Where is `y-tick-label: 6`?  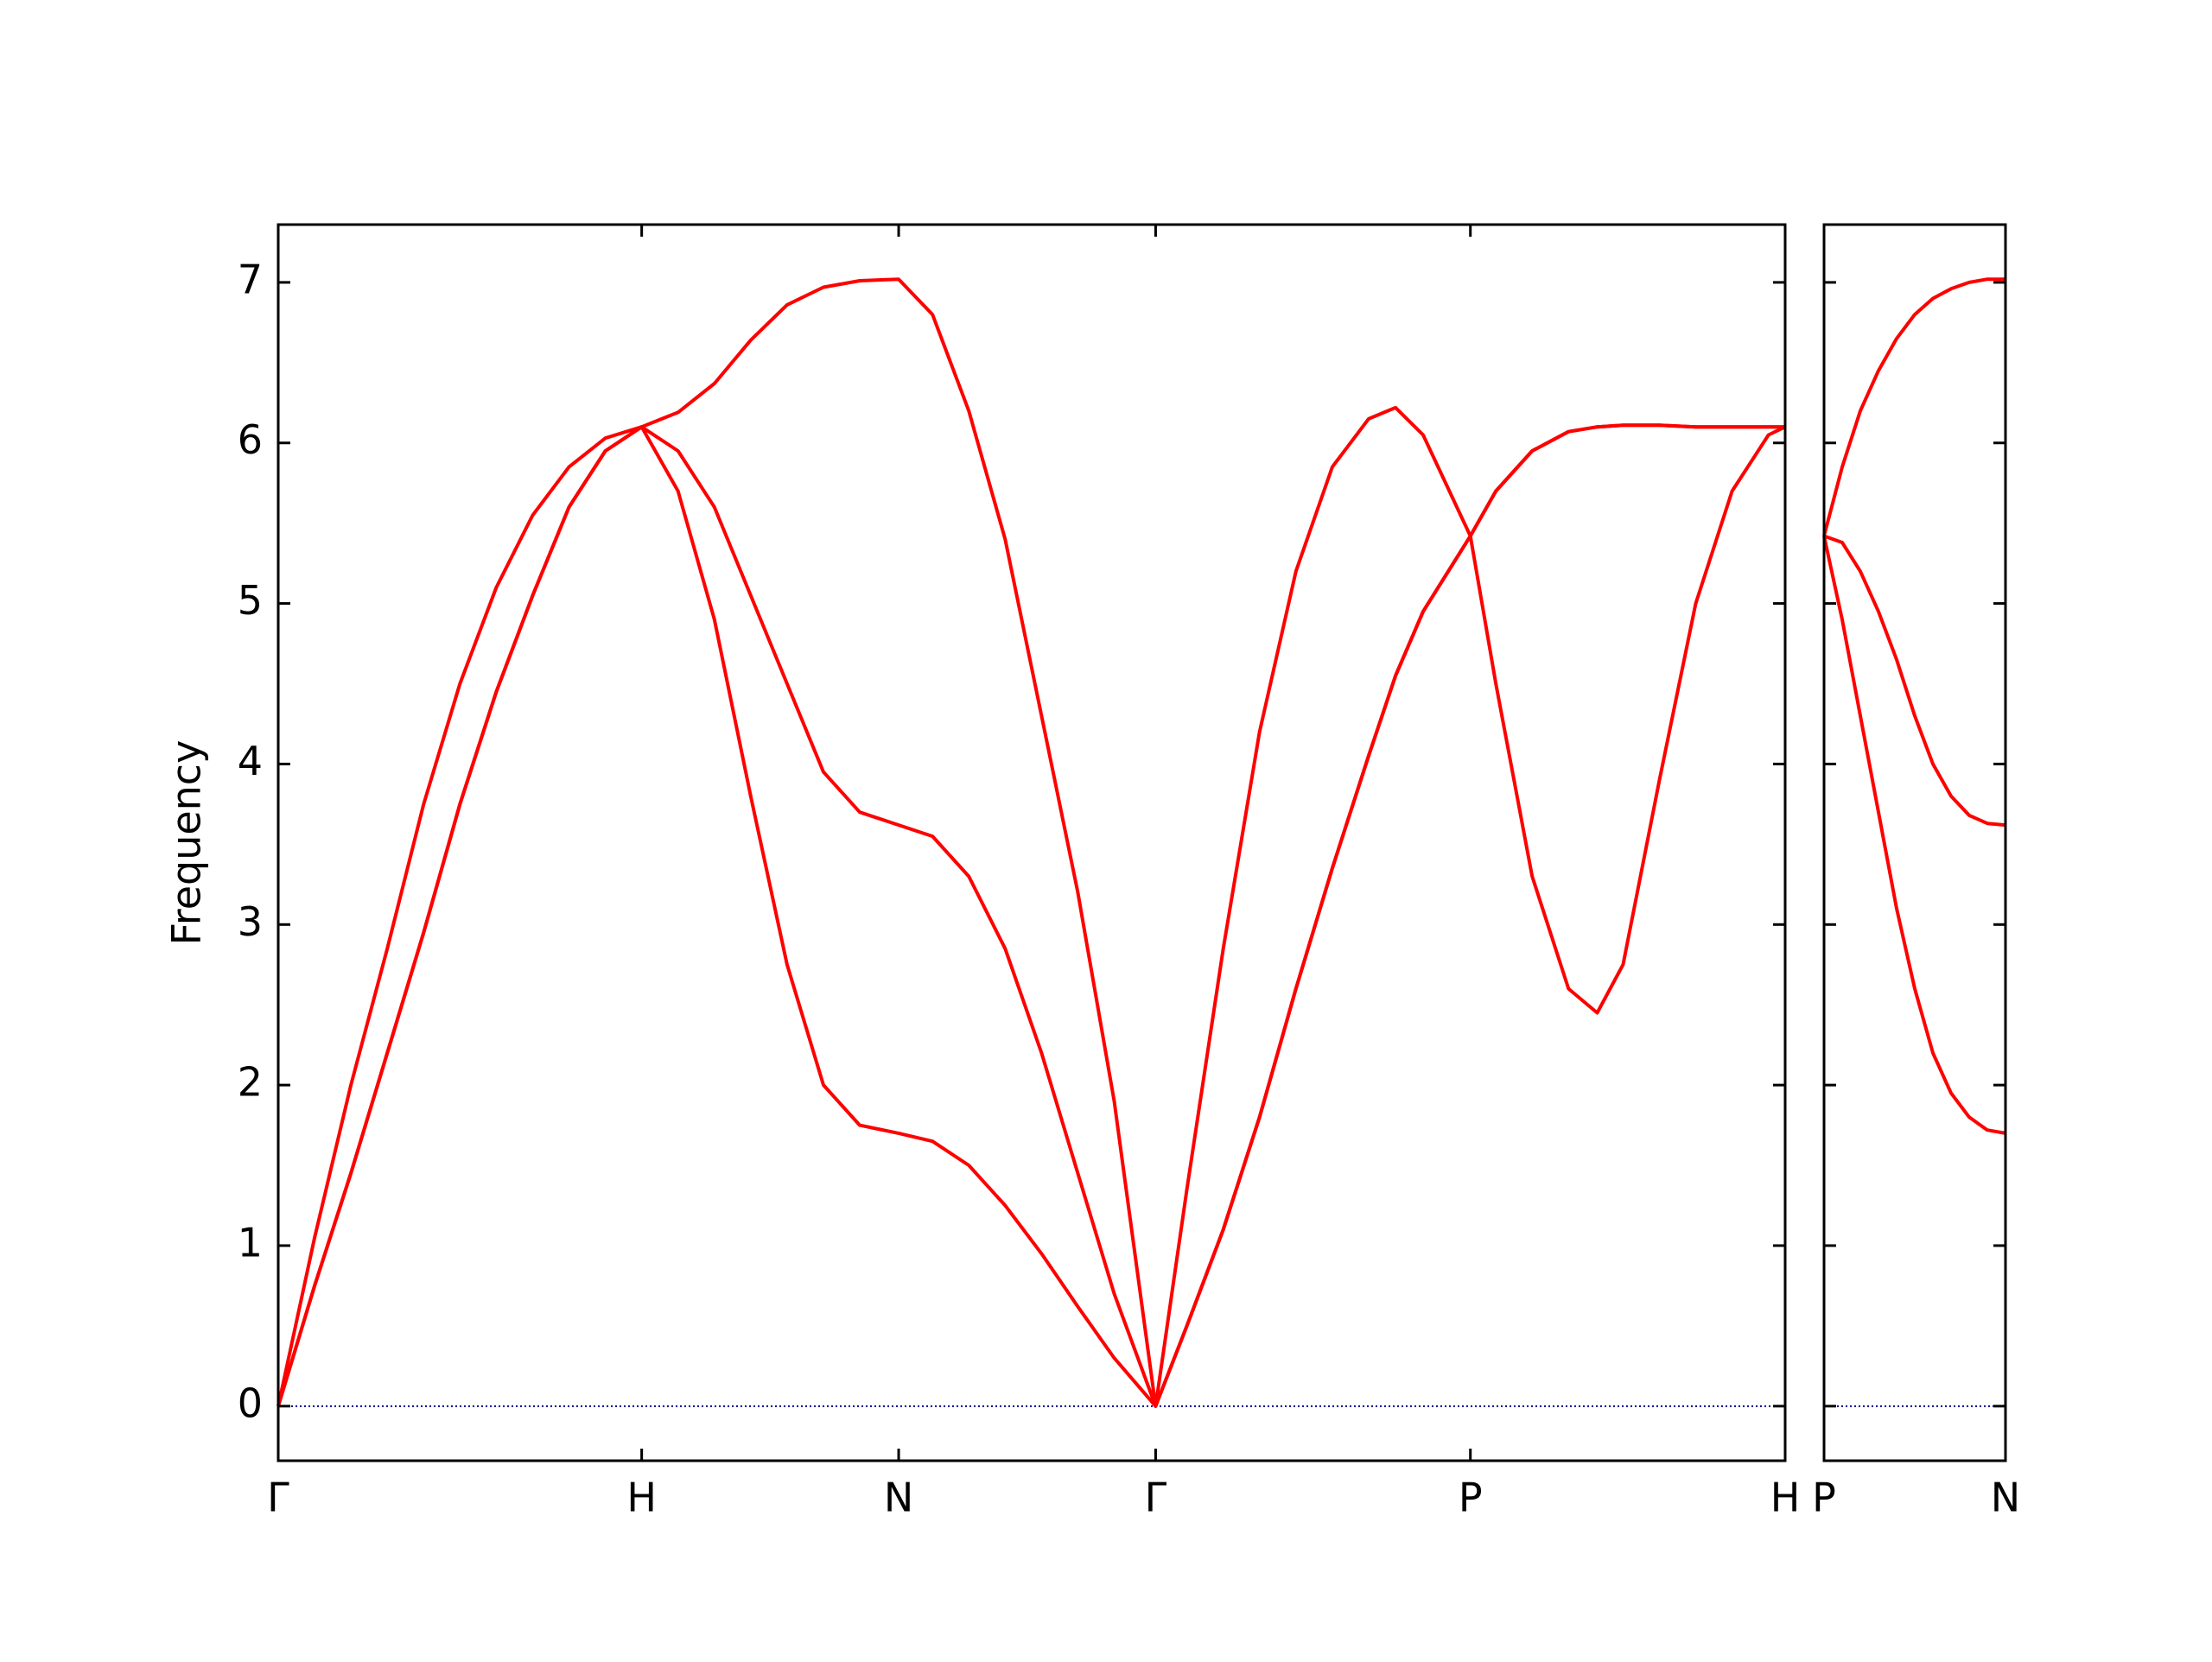 y-tick-label: 6 is located at coordinates (250, 439).